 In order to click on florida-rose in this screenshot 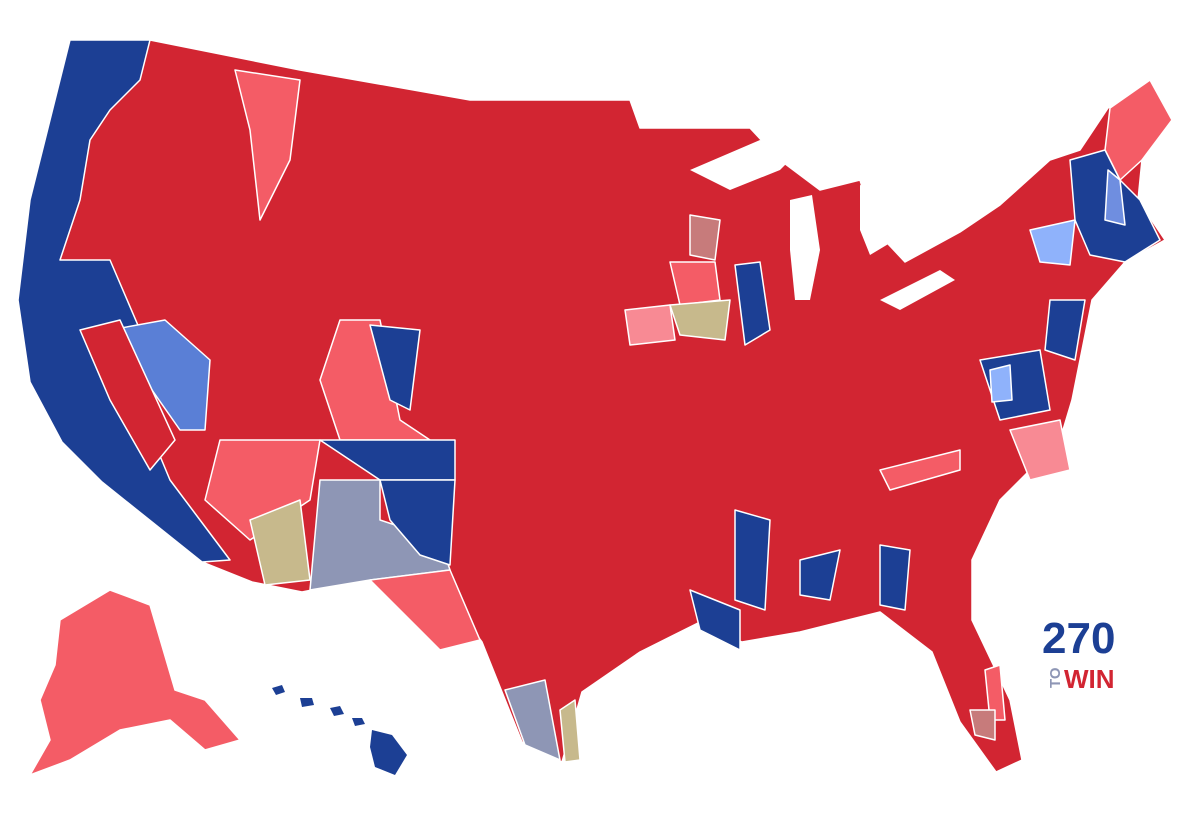, I will do `click(982, 725)`.